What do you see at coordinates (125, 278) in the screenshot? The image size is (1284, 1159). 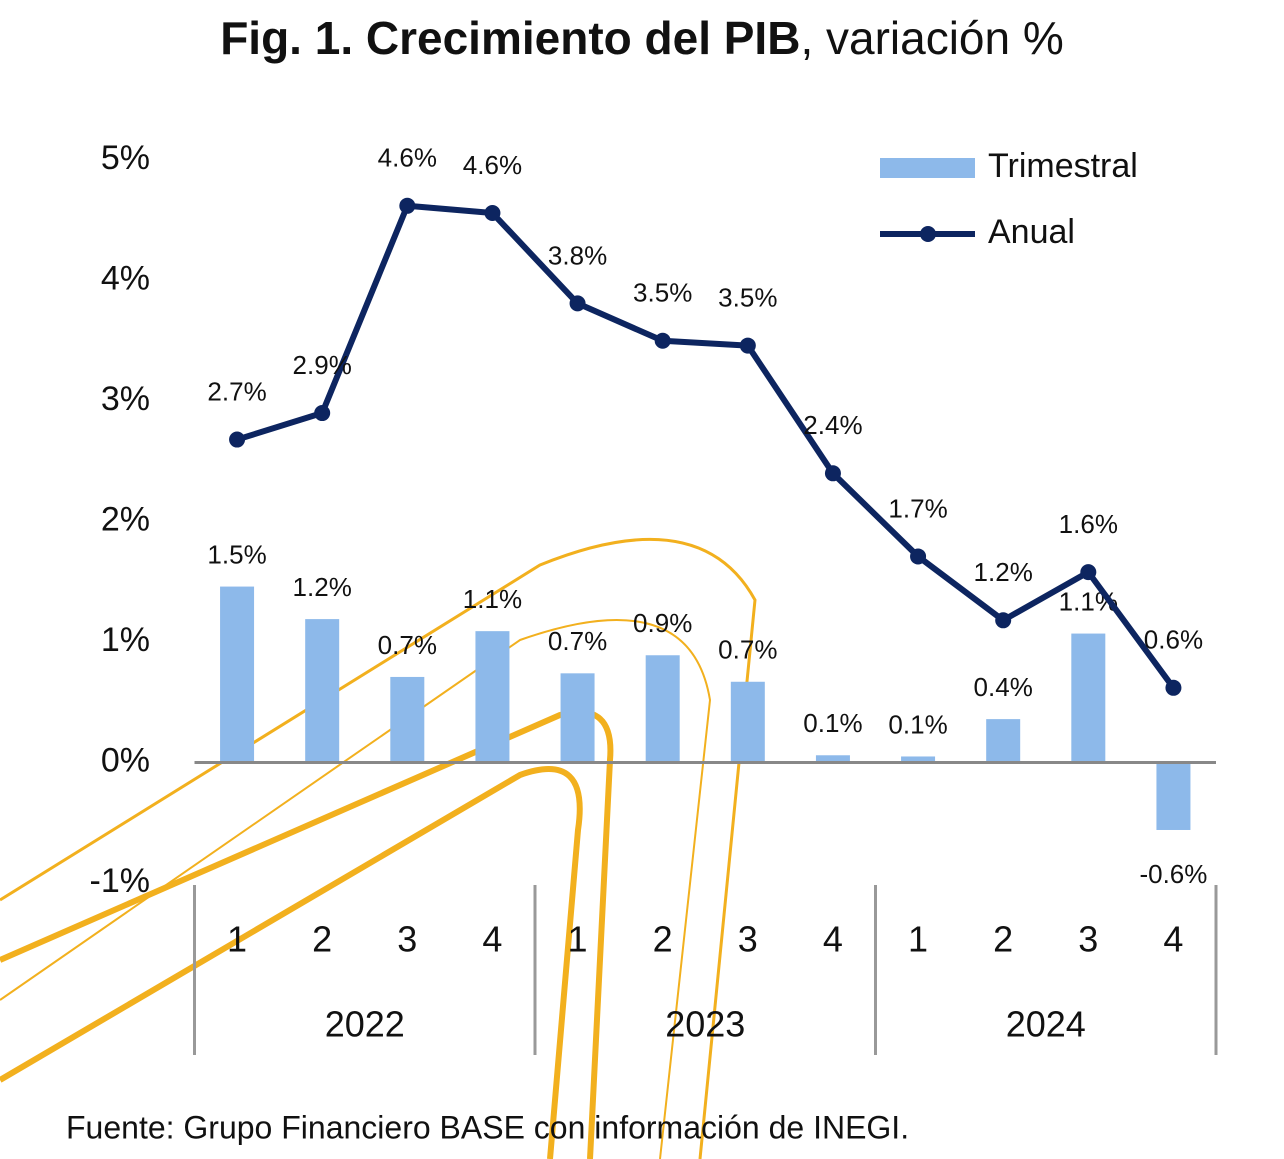 I see `y-tick-label: 4%` at bounding box center [125, 278].